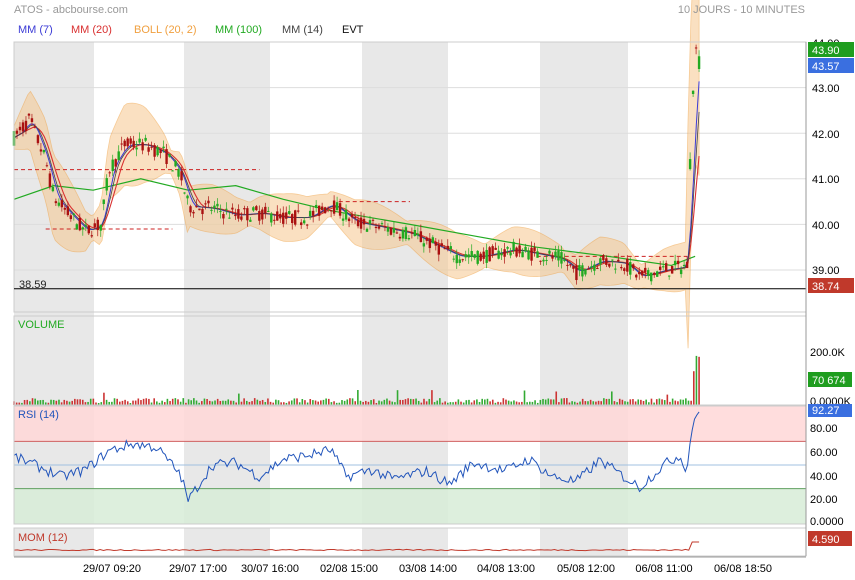 This screenshot has width=855, height=580. What do you see at coordinates (826, 51) in the screenshot?
I see `badge-high: 43.90` at bounding box center [826, 51].